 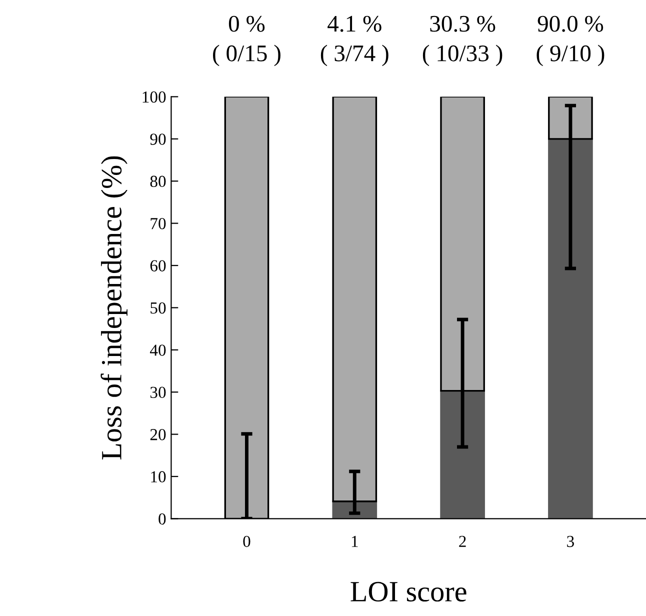 I want to click on y-tick-label: 10, so click(x=158, y=476).